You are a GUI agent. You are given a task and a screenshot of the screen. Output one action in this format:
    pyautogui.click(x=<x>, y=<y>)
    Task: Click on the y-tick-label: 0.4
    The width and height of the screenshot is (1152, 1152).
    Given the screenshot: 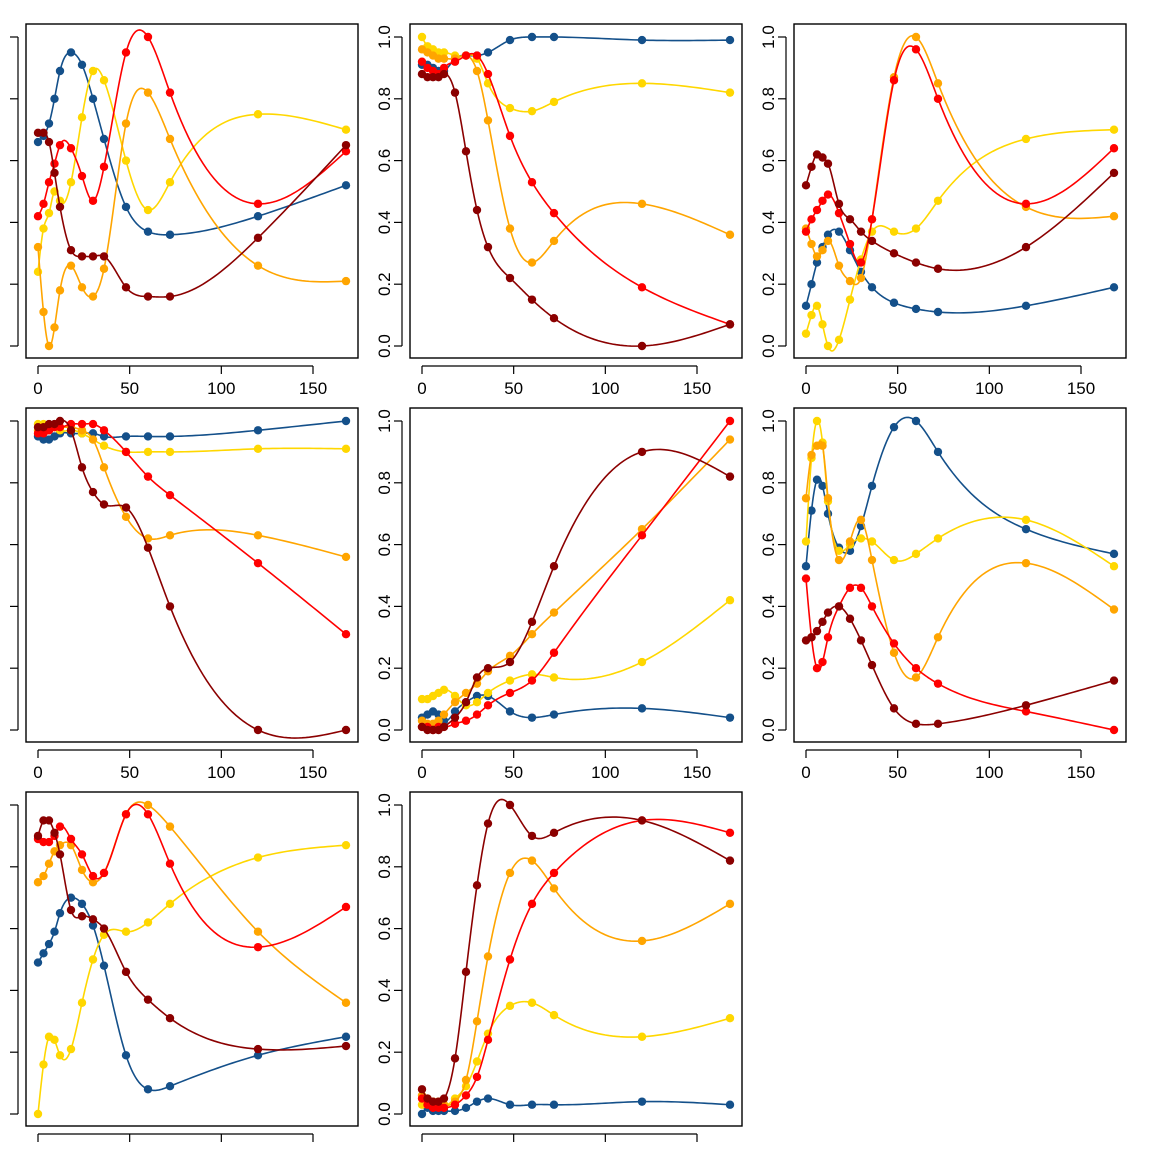 What is the action you would take?
    pyautogui.click(x=384, y=223)
    